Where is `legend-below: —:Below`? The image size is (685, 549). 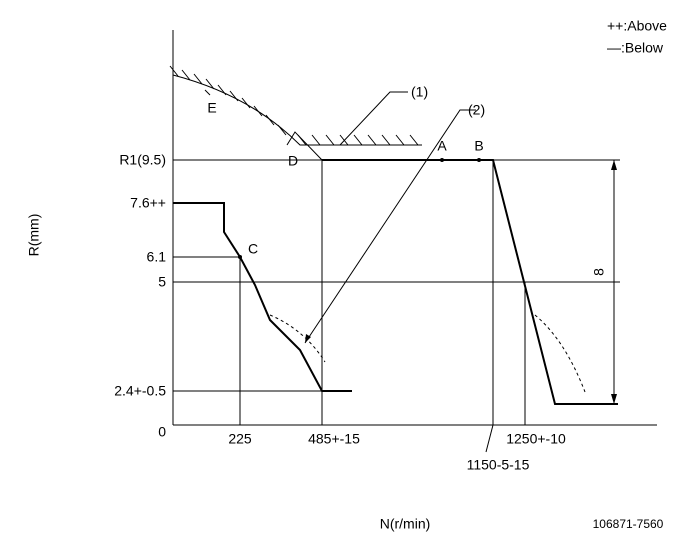
legend-below: —:Below is located at coordinates (635, 48).